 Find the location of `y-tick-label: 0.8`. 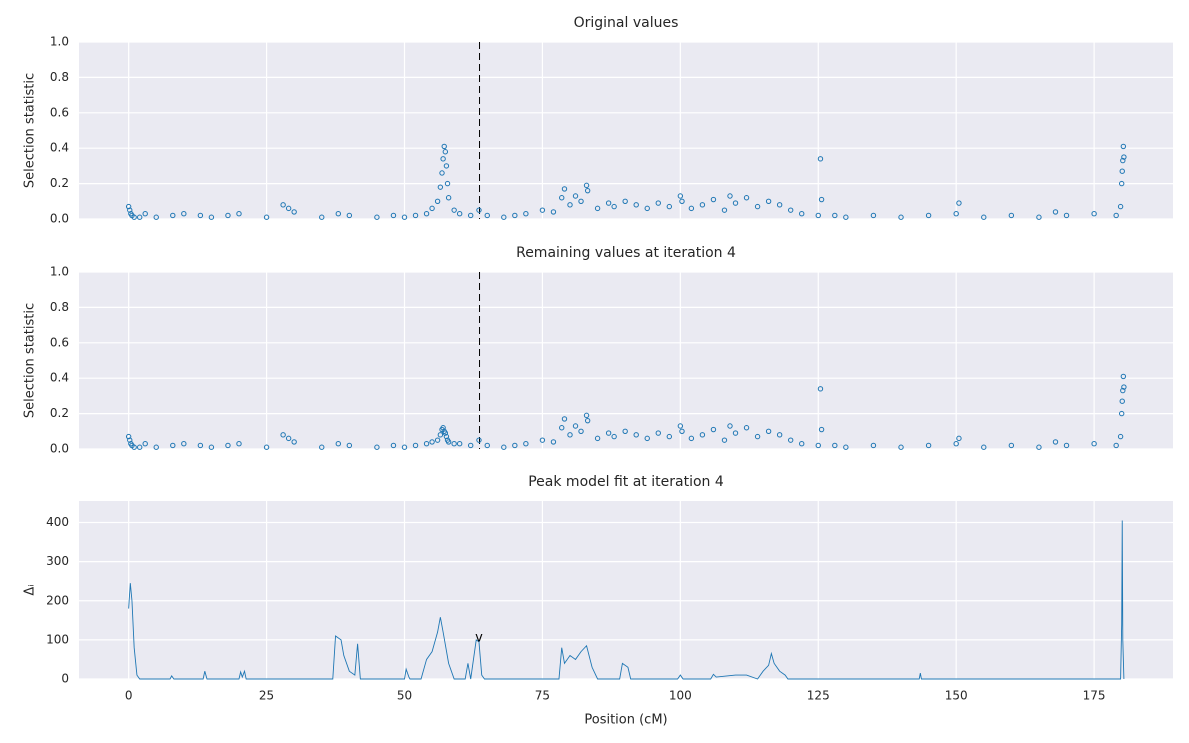

y-tick-label: 0.8 is located at coordinates (59, 77).